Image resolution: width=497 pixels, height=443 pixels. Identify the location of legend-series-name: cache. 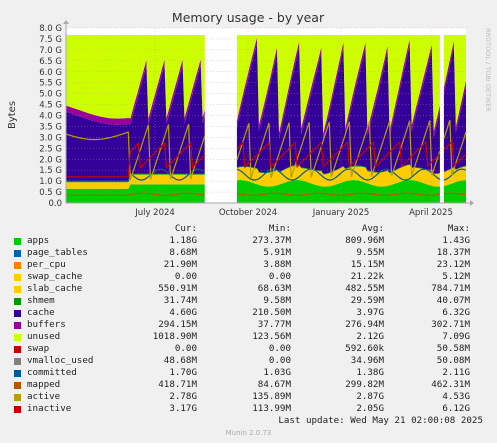
(41, 312).